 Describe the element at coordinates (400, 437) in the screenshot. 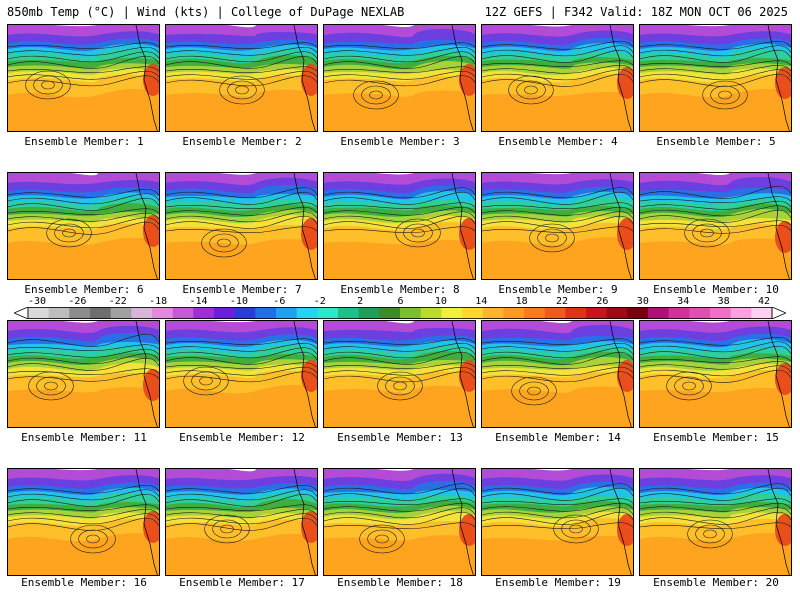

I see `ensemble-member-label: Ensemble Member: 13` at that location.